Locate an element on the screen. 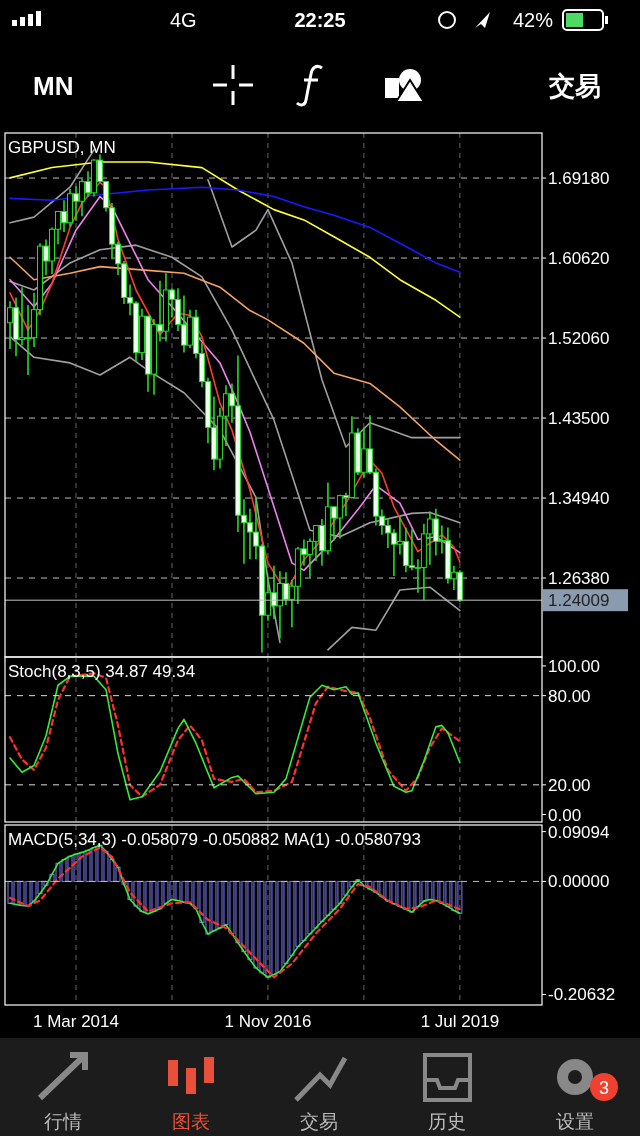 The width and height of the screenshot is (640, 1136). y-tick-label: 0.00 is located at coordinates (565, 815).